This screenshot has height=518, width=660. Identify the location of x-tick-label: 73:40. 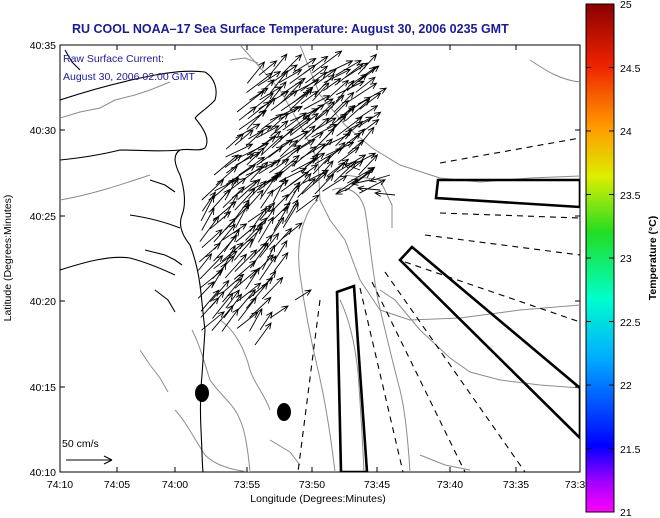
(450, 485).